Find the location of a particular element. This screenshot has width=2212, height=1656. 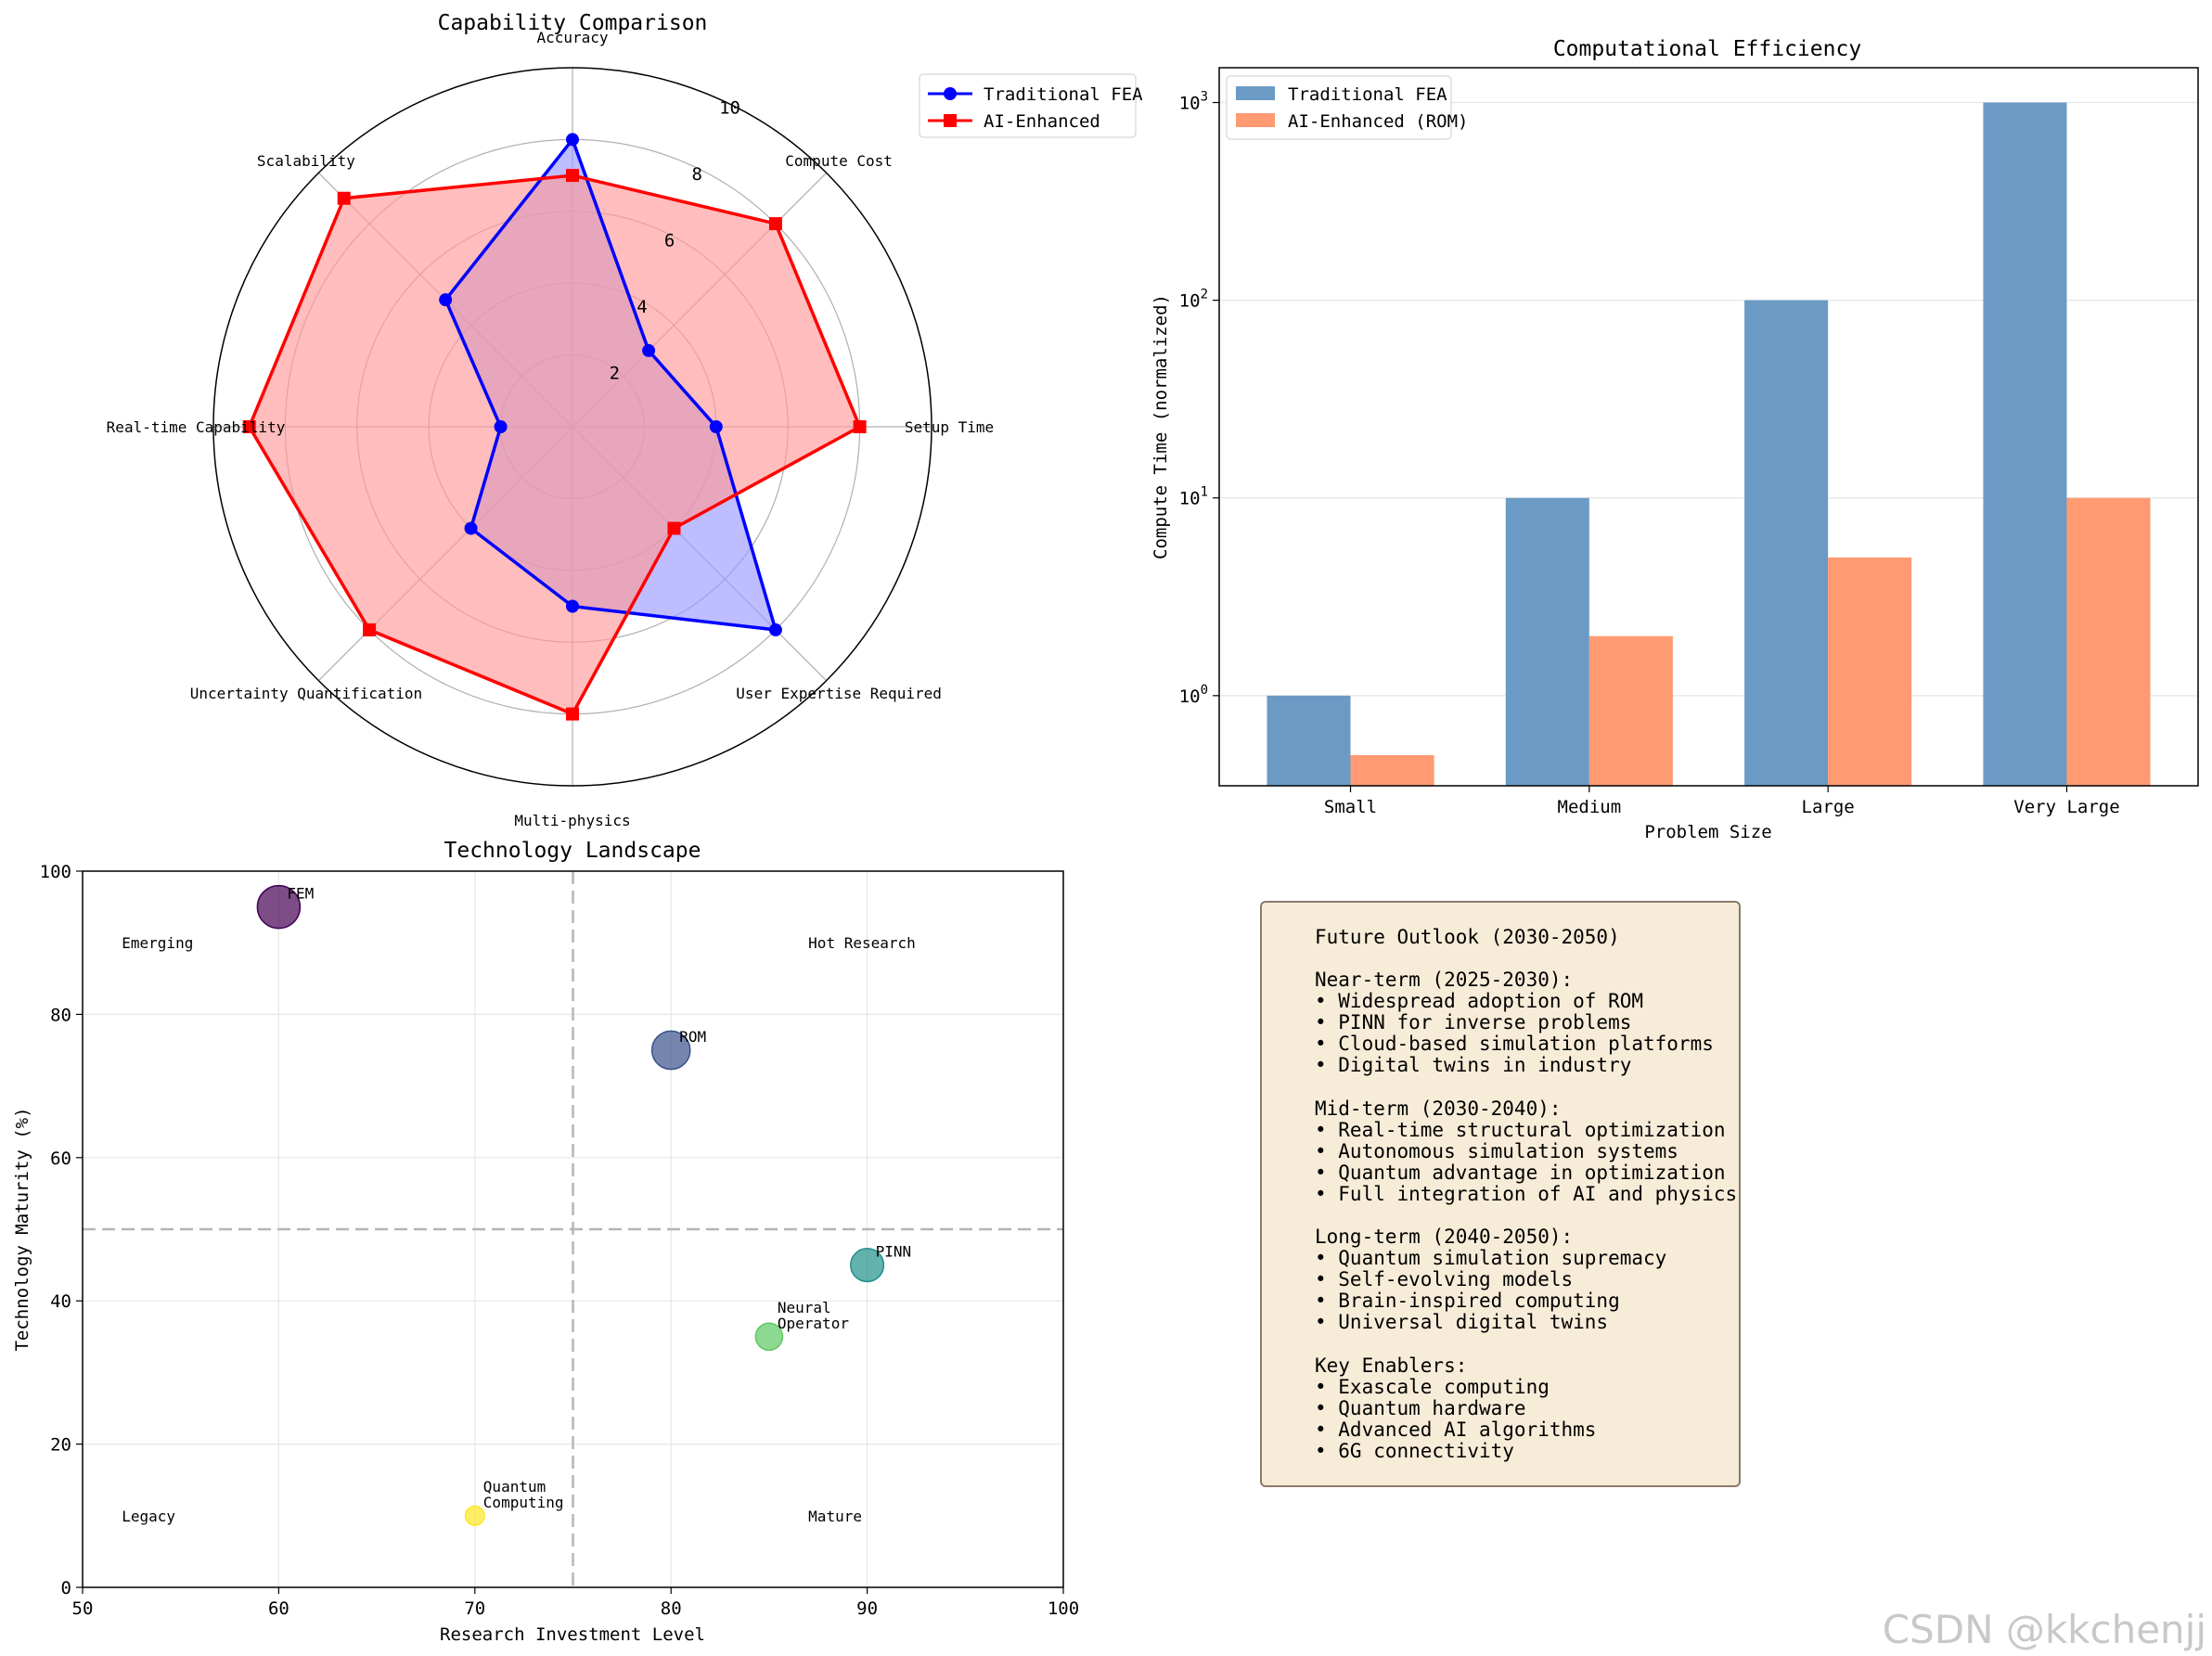

bubble-label-neural-operator: Neural Operator is located at coordinates (813, 1316).